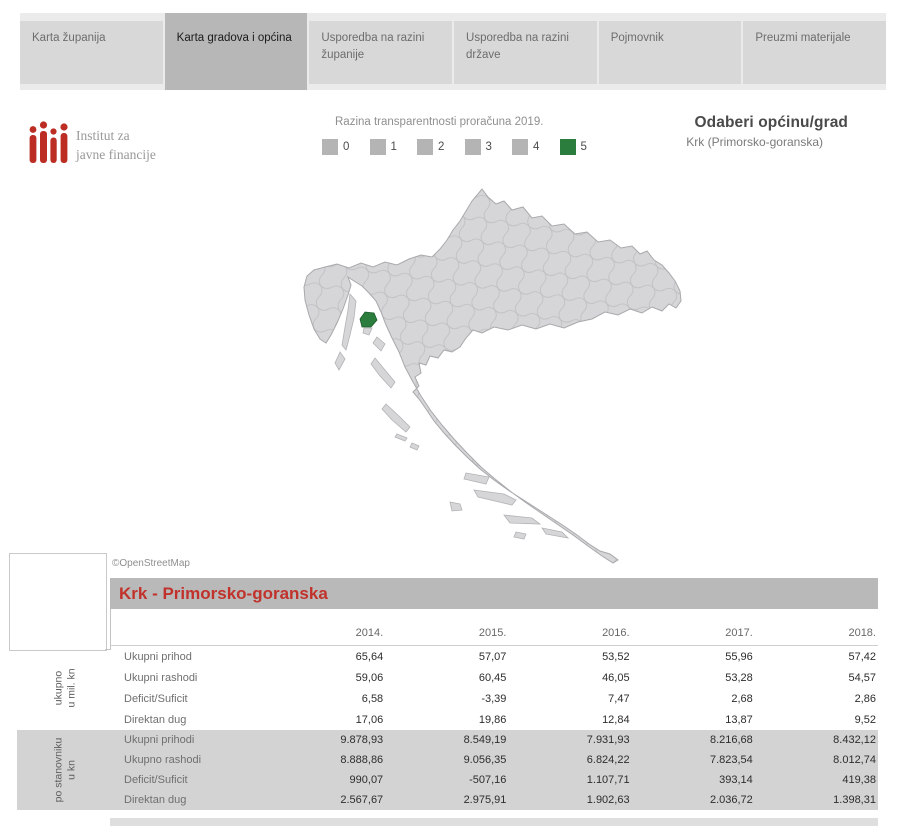  I want to click on row-label: Deficit/Suficit, so click(156, 698).